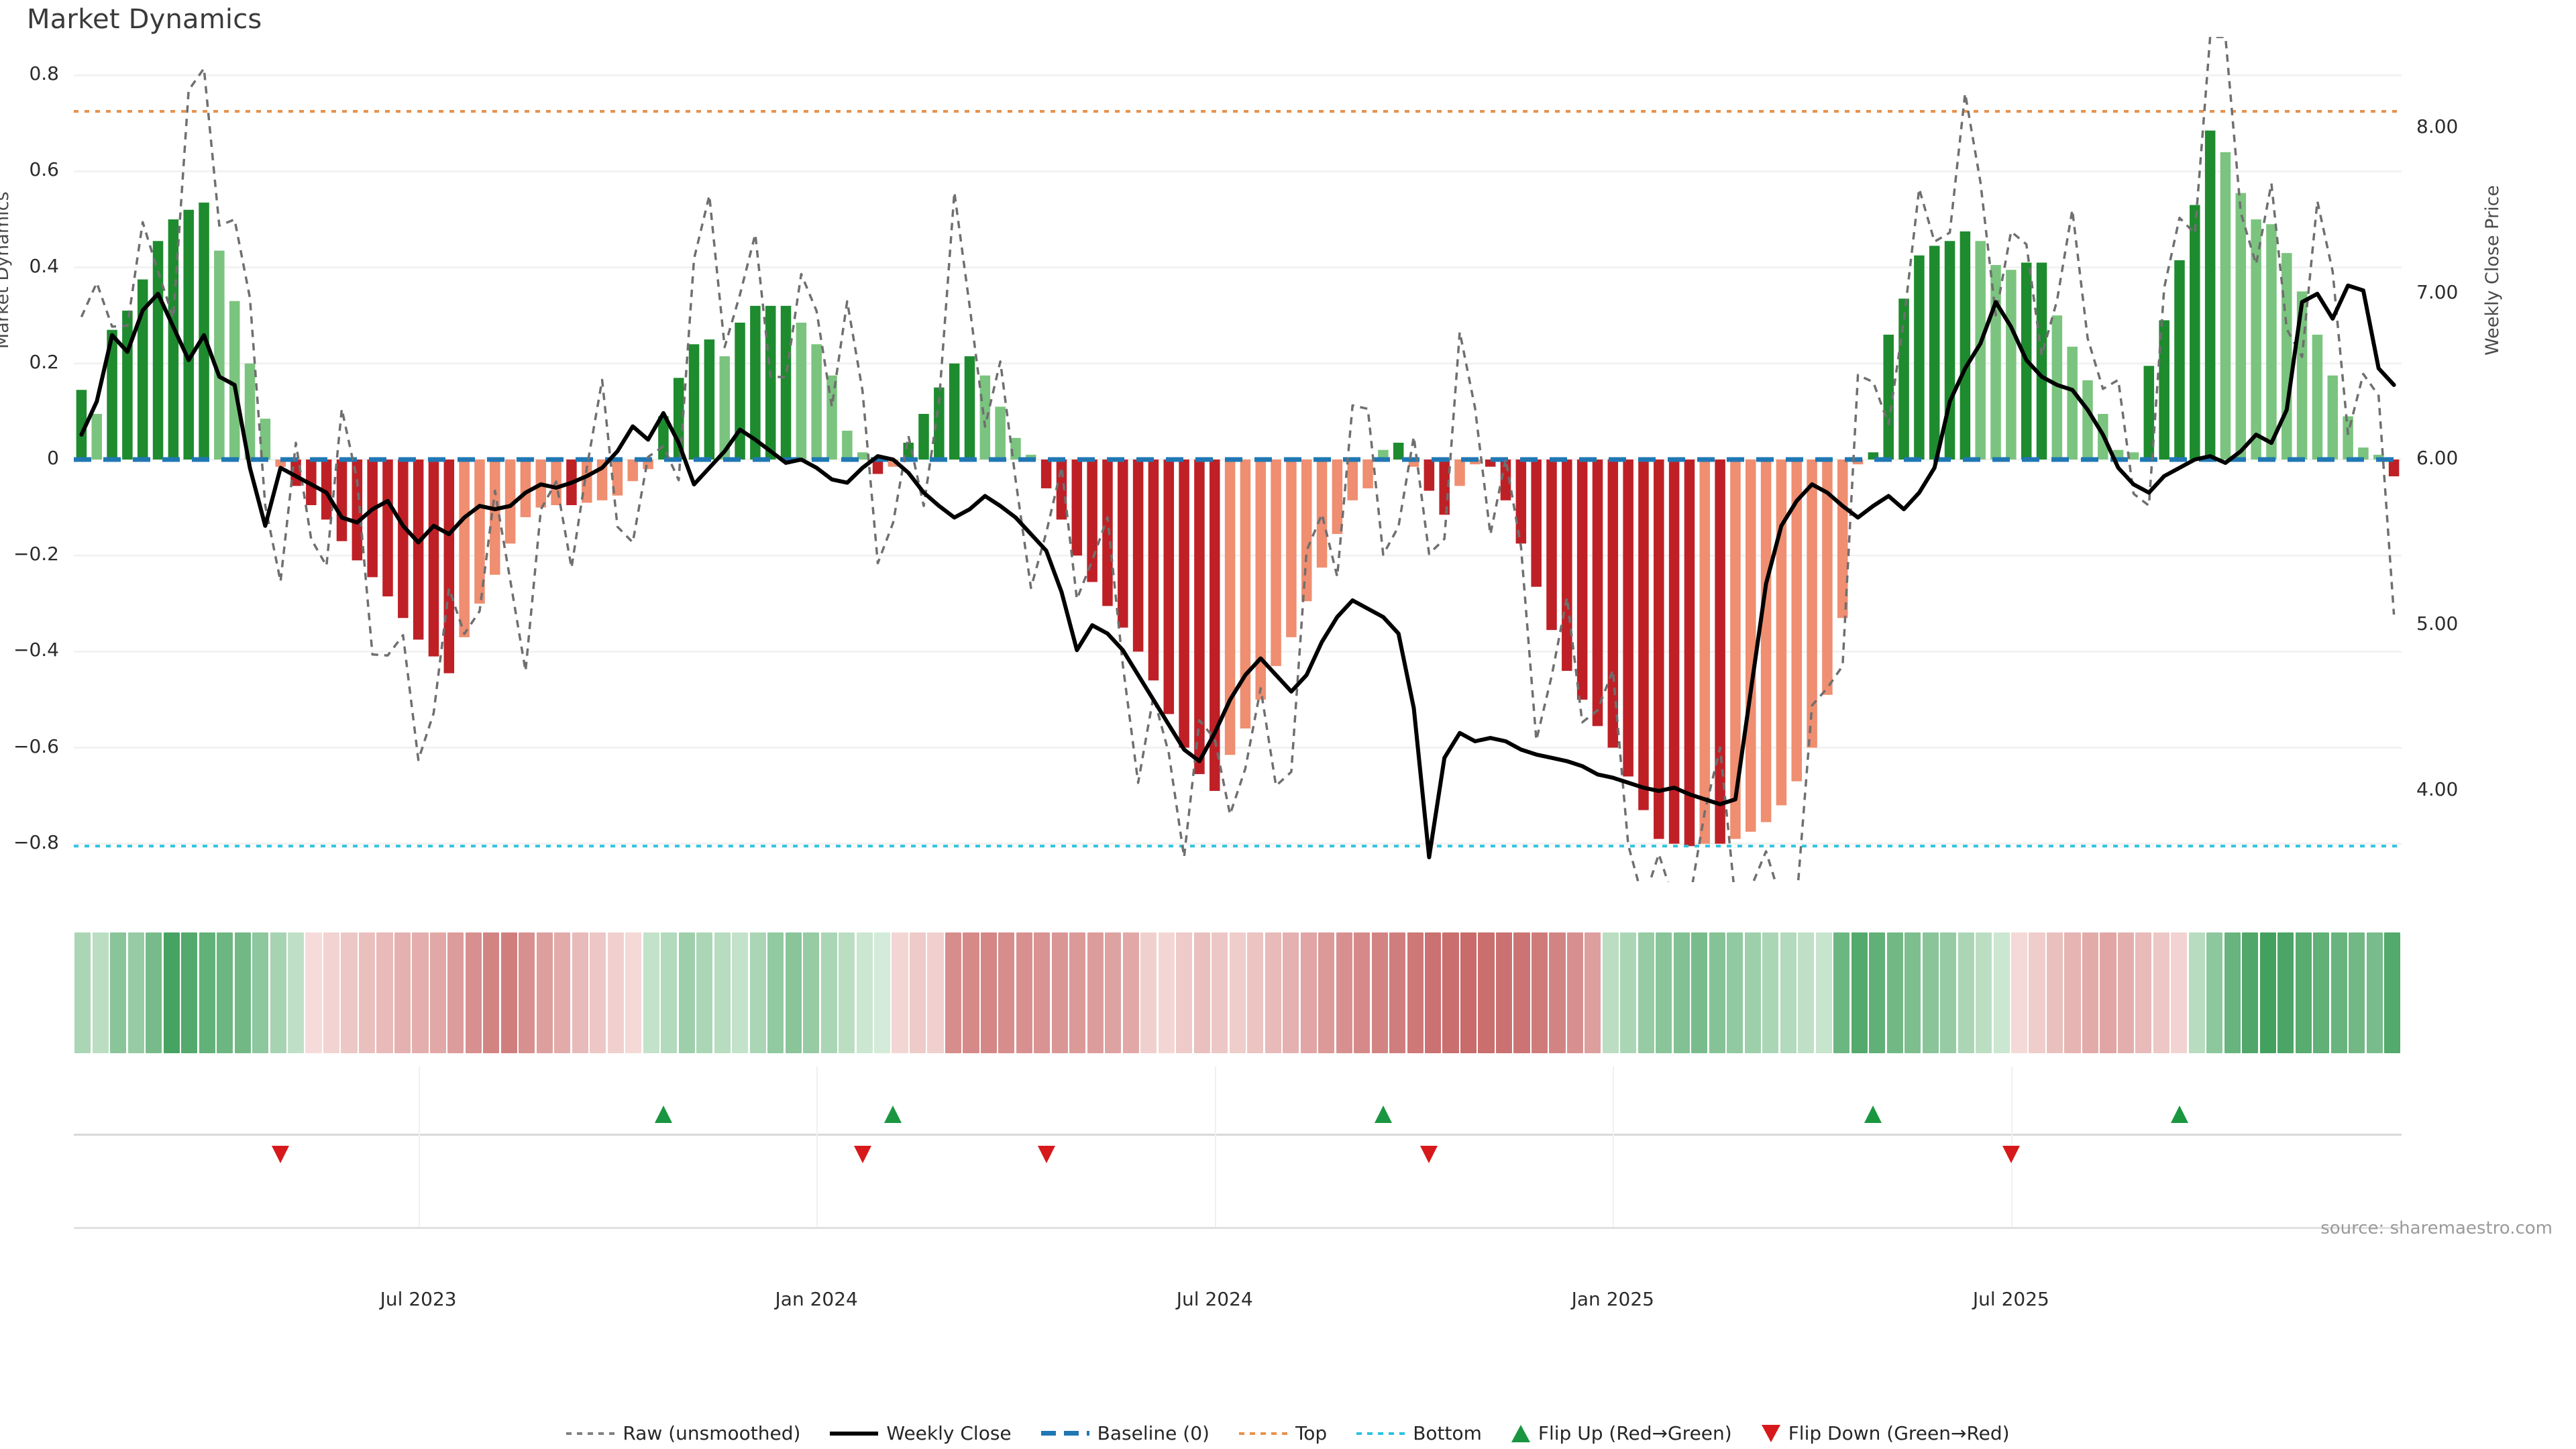  I want to click on legend-item: Raw (unsmoothed), so click(683, 1433).